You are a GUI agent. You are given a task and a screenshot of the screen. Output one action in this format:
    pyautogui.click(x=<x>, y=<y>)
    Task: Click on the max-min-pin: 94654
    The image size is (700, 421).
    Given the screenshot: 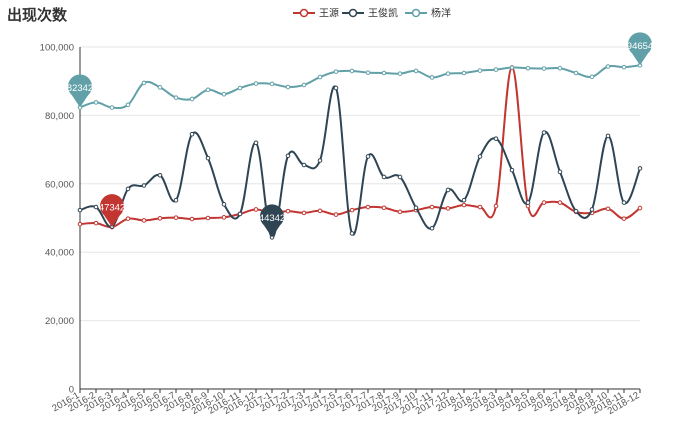 What is the action you would take?
    pyautogui.click(x=640, y=49)
    